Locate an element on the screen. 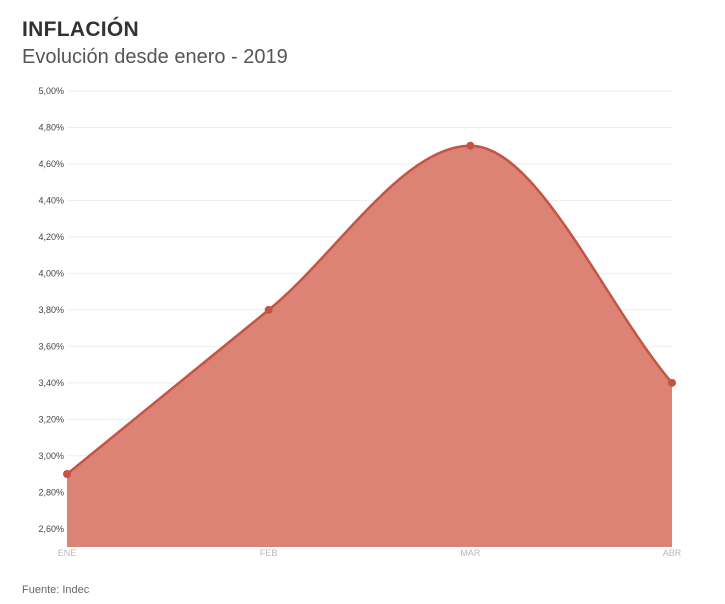  y-tick-label: 2,80% is located at coordinates (51, 492).